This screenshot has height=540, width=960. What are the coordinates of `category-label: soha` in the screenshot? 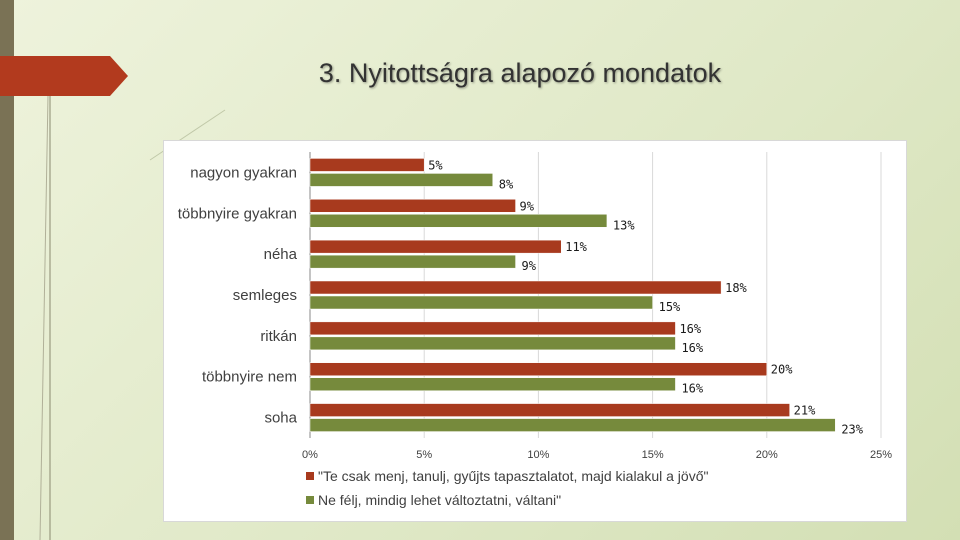 It's located at (280, 418).